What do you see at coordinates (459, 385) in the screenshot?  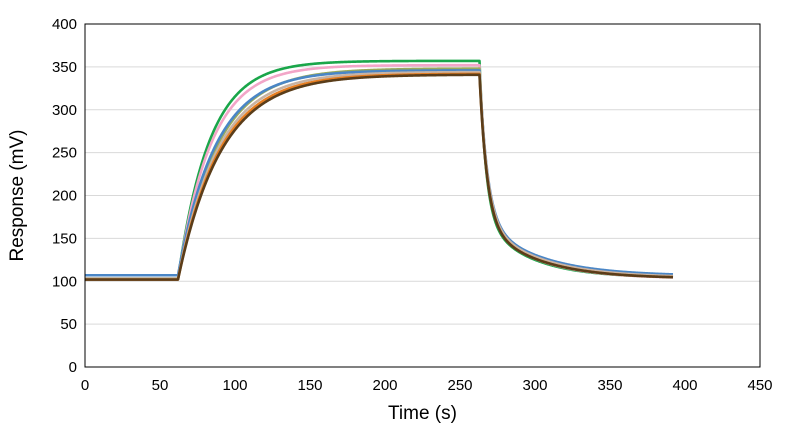 I see `x-tick-label: 250` at bounding box center [459, 385].